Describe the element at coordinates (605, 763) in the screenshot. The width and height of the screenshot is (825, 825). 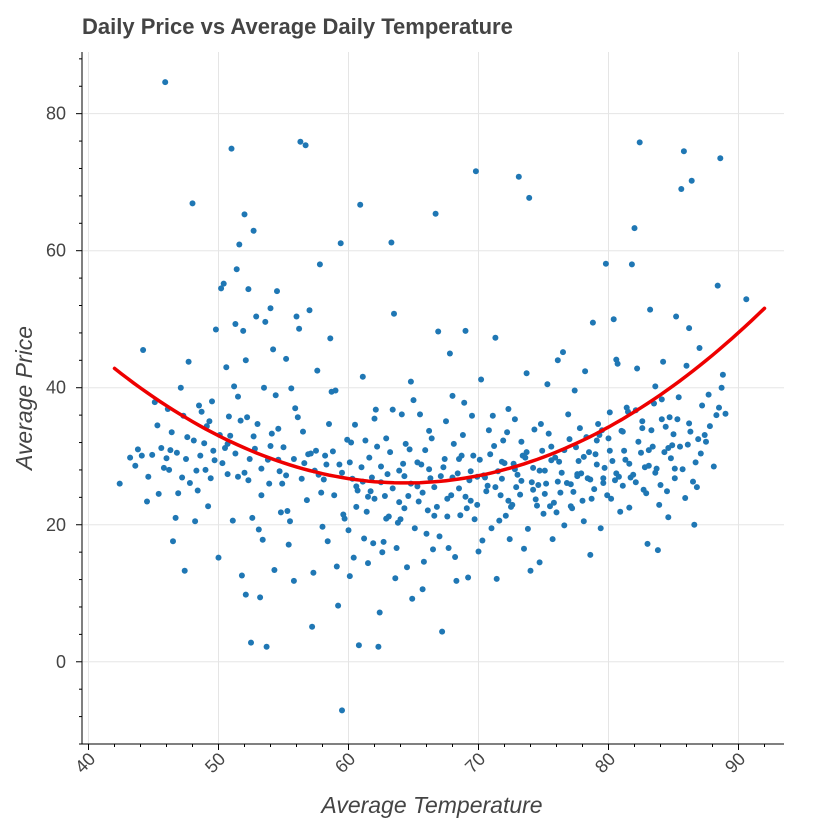
I see `x-tick-label: 80` at that location.